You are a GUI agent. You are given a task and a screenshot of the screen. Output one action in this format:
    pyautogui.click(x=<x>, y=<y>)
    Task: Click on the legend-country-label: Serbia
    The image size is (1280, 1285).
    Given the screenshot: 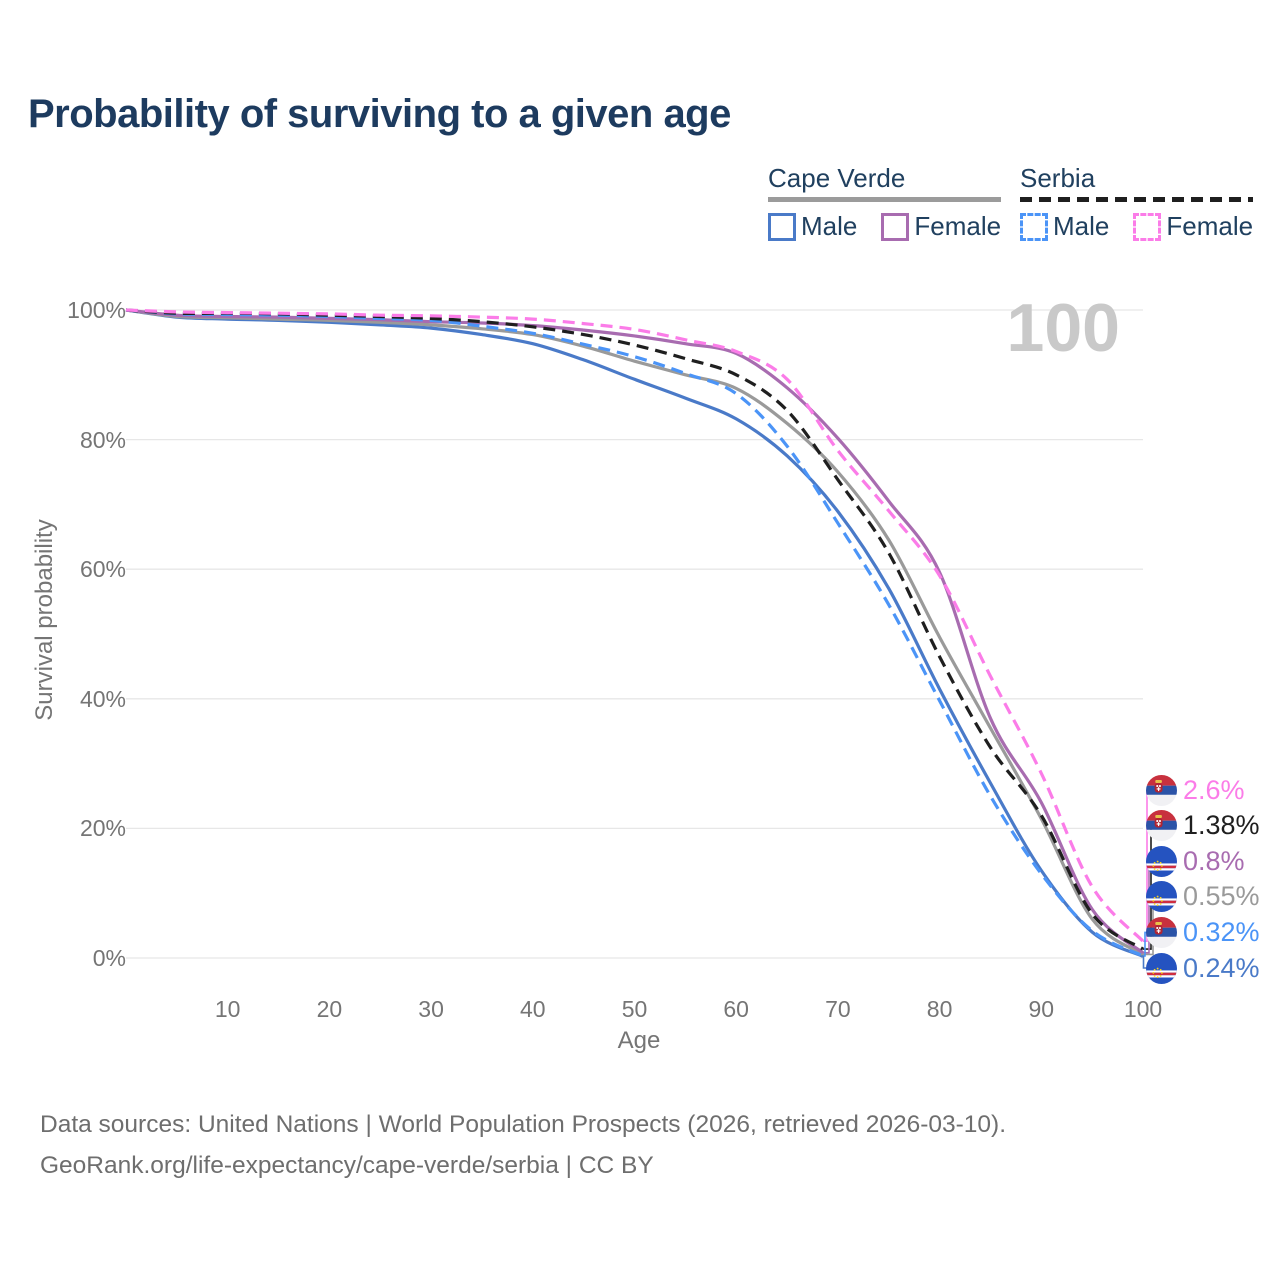 What is the action you would take?
    pyautogui.click(x=1058, y=178)
    